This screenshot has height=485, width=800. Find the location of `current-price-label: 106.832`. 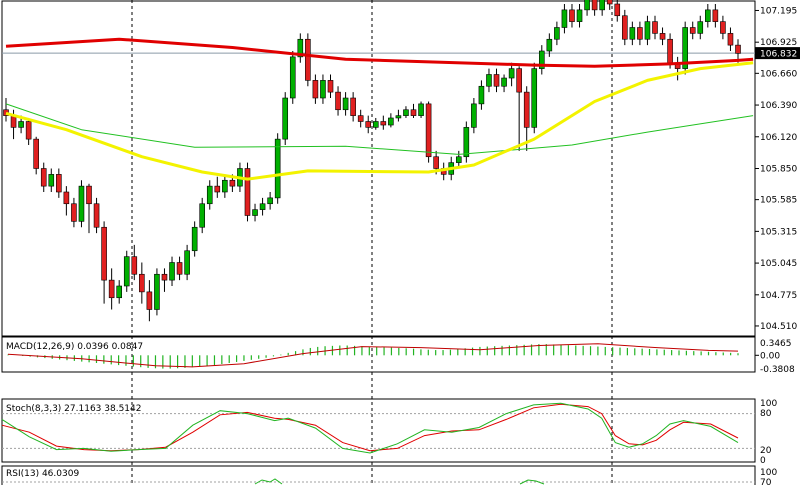

current-price-label: 106.832 is located at coordinates (778, 55).